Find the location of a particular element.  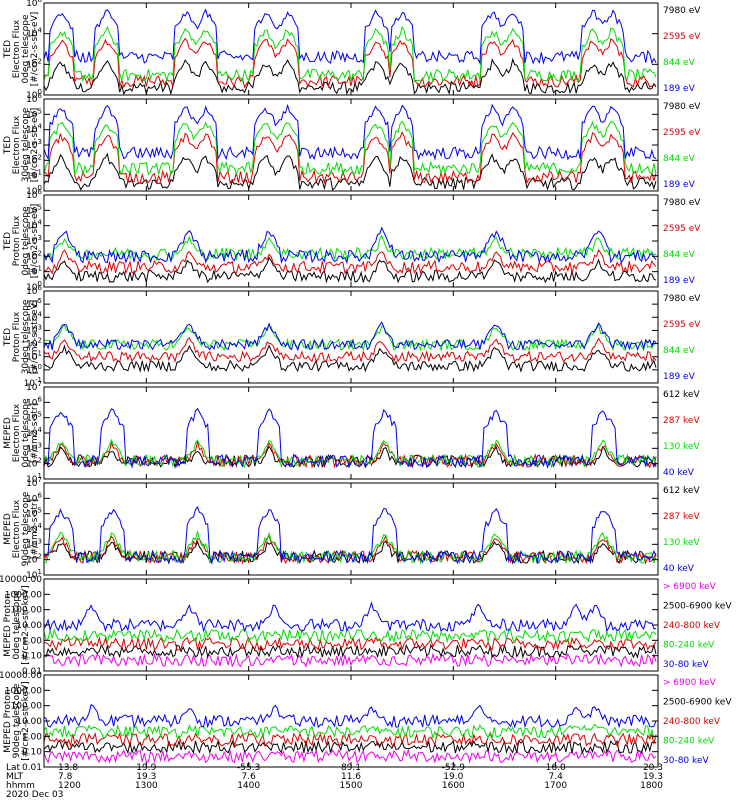

ephem-value: 20.3 is located at coordinates (653, 768).